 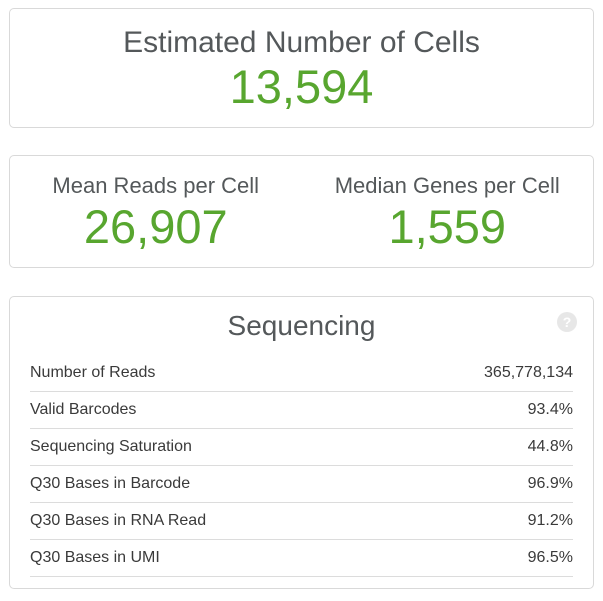 What do you see at coordinates (210, 410) in the screenshot?
I see `metric-label: Valid Barcodes` at bounding box center [210, 410].